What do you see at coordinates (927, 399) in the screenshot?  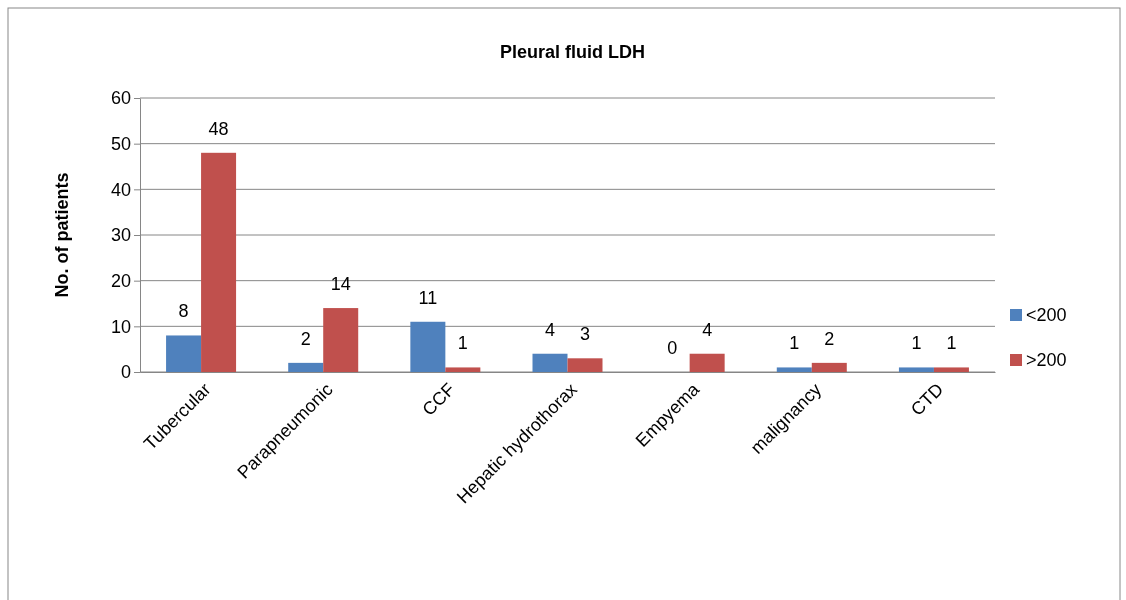 I see `x-tick-label: CTD` at bounding box center [927, 399].